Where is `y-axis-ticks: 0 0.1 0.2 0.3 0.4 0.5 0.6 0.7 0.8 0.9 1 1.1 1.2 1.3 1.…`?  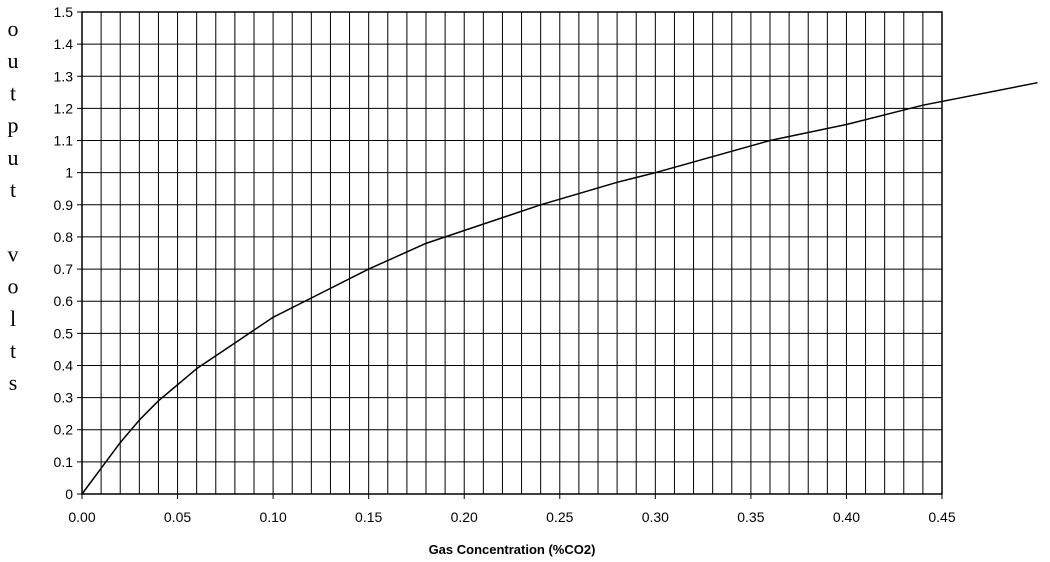 y-axis-ticks: 0 0.1 0.2 0.3 0.4 0.5 0.6 0.7 0.8 0.9 1 1.1 1.2 1.3 1.… is located at coordinates (68, 253).